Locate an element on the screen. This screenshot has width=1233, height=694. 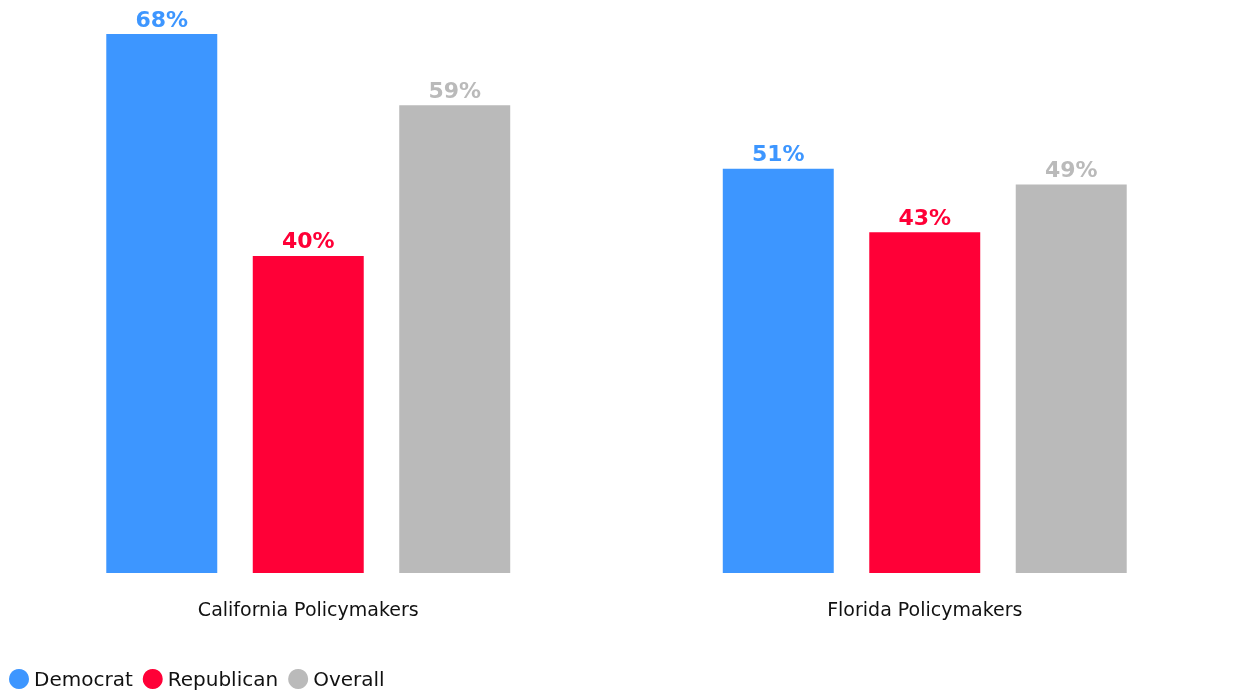
x-tick-label: Florida Policymakers is located at coordinates (925, 608).